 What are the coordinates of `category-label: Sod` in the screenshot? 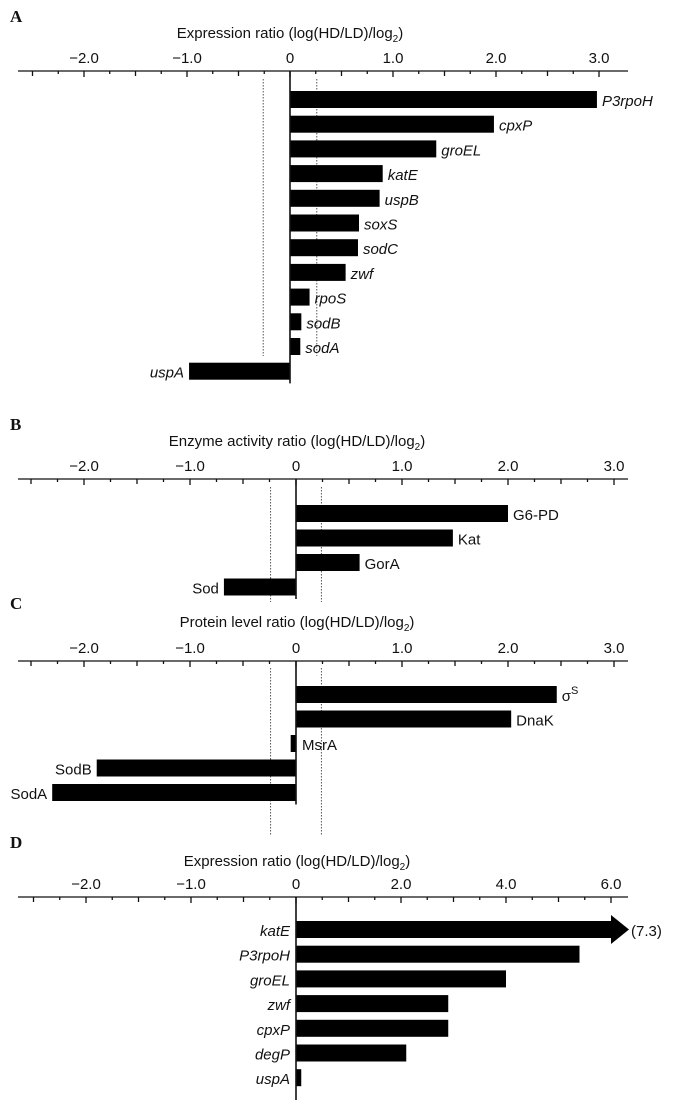 It's located at (205, 589).